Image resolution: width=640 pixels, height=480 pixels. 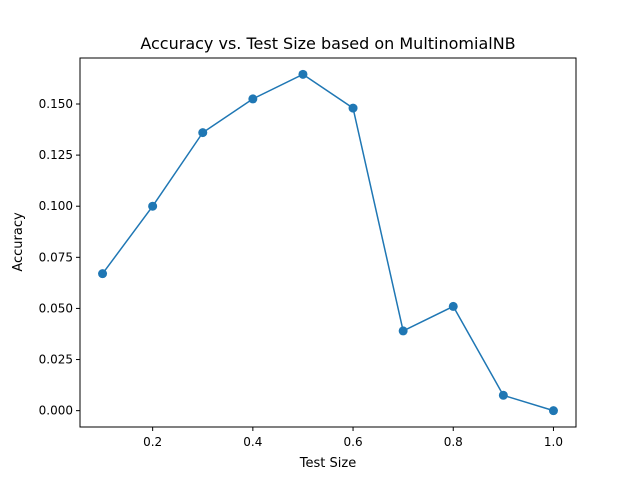 What do you see at coordinates (453, 442) in the screenshot?
I see `x-tick-label: 0.8` at bounding box center [453, 442].